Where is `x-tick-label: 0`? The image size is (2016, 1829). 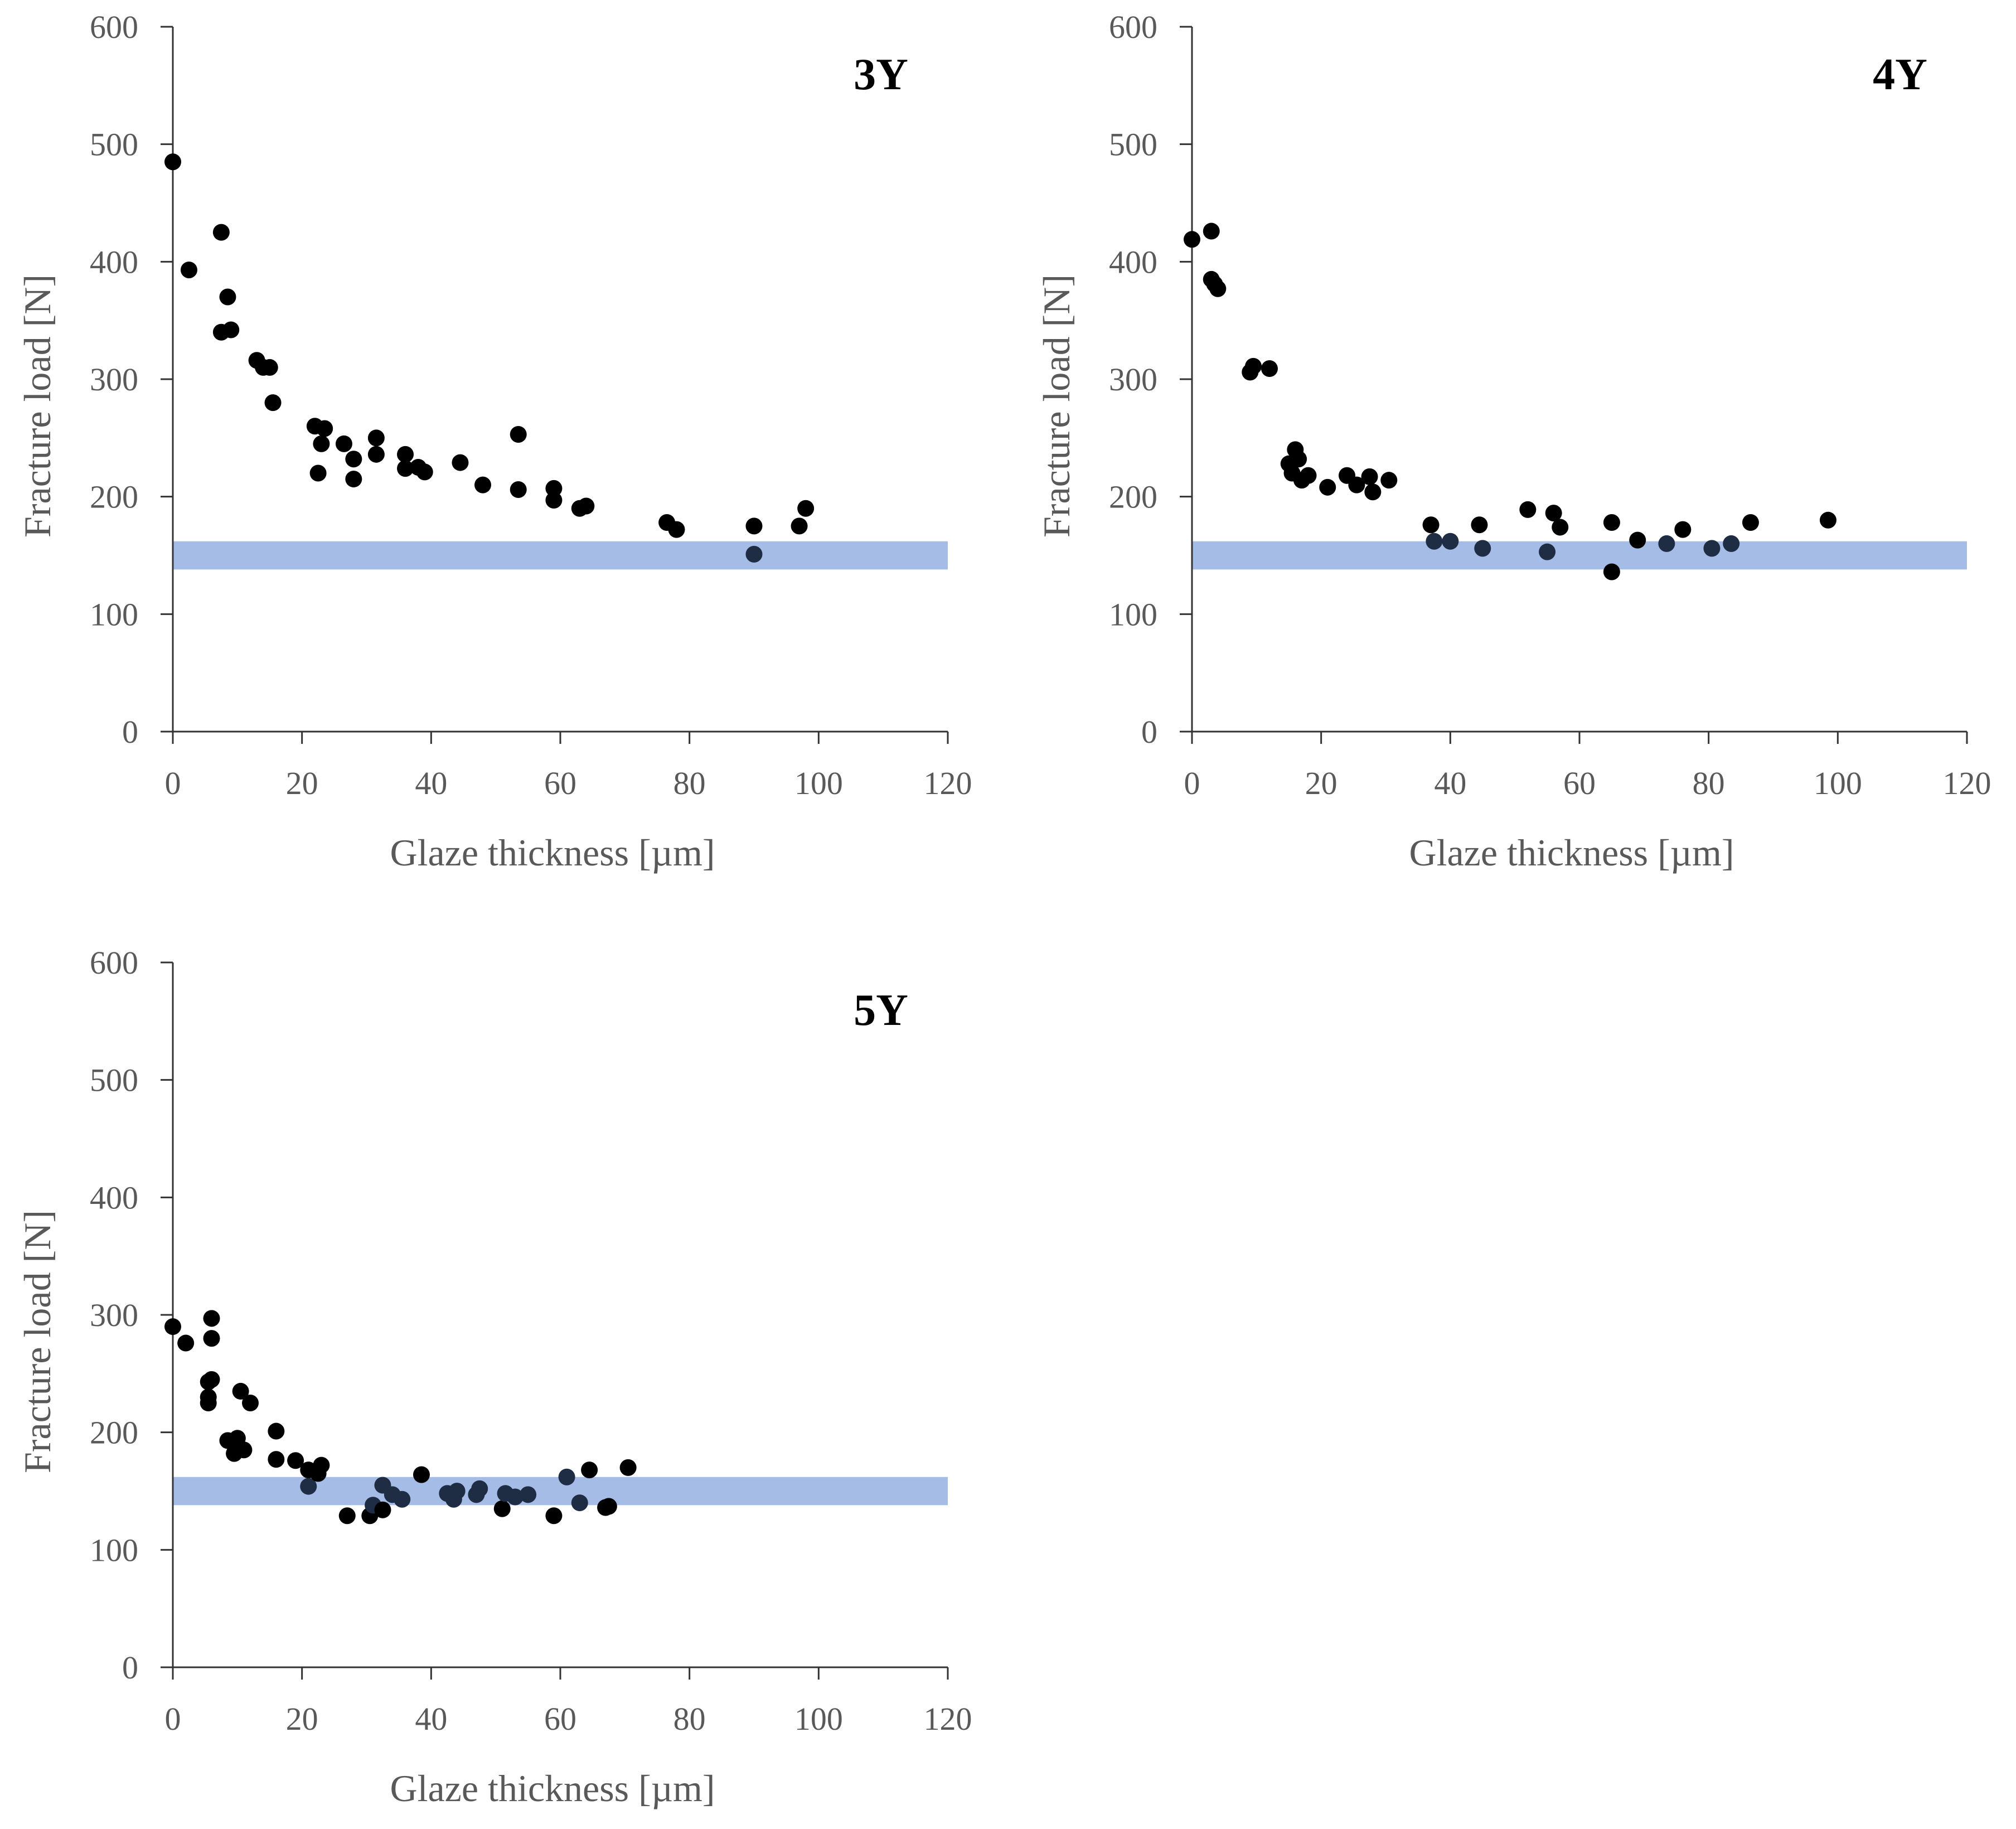 x-tick-label: 0 is located at coordinates (173, 1719).